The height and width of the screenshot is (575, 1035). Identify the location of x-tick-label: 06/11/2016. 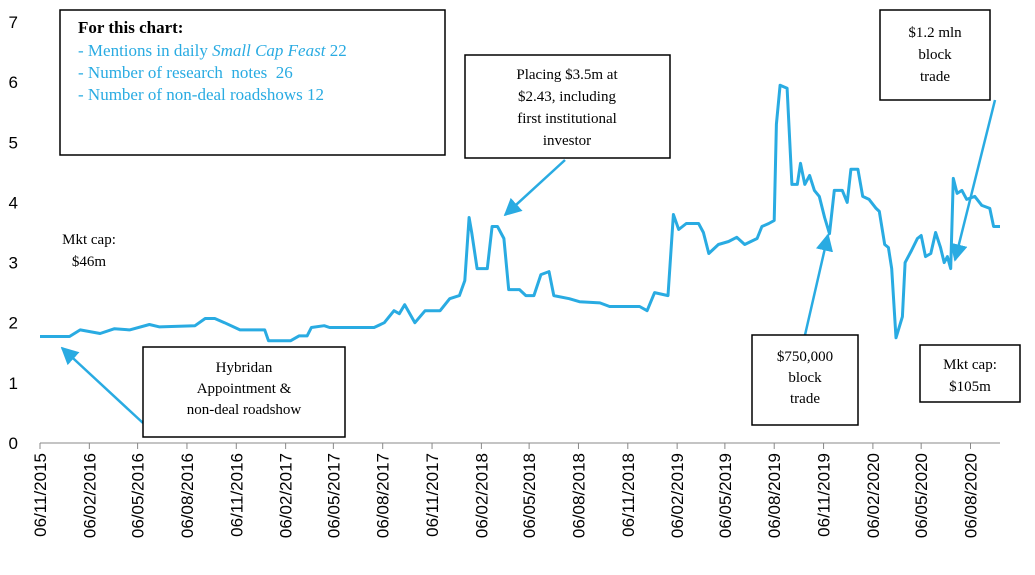
(236, 495).